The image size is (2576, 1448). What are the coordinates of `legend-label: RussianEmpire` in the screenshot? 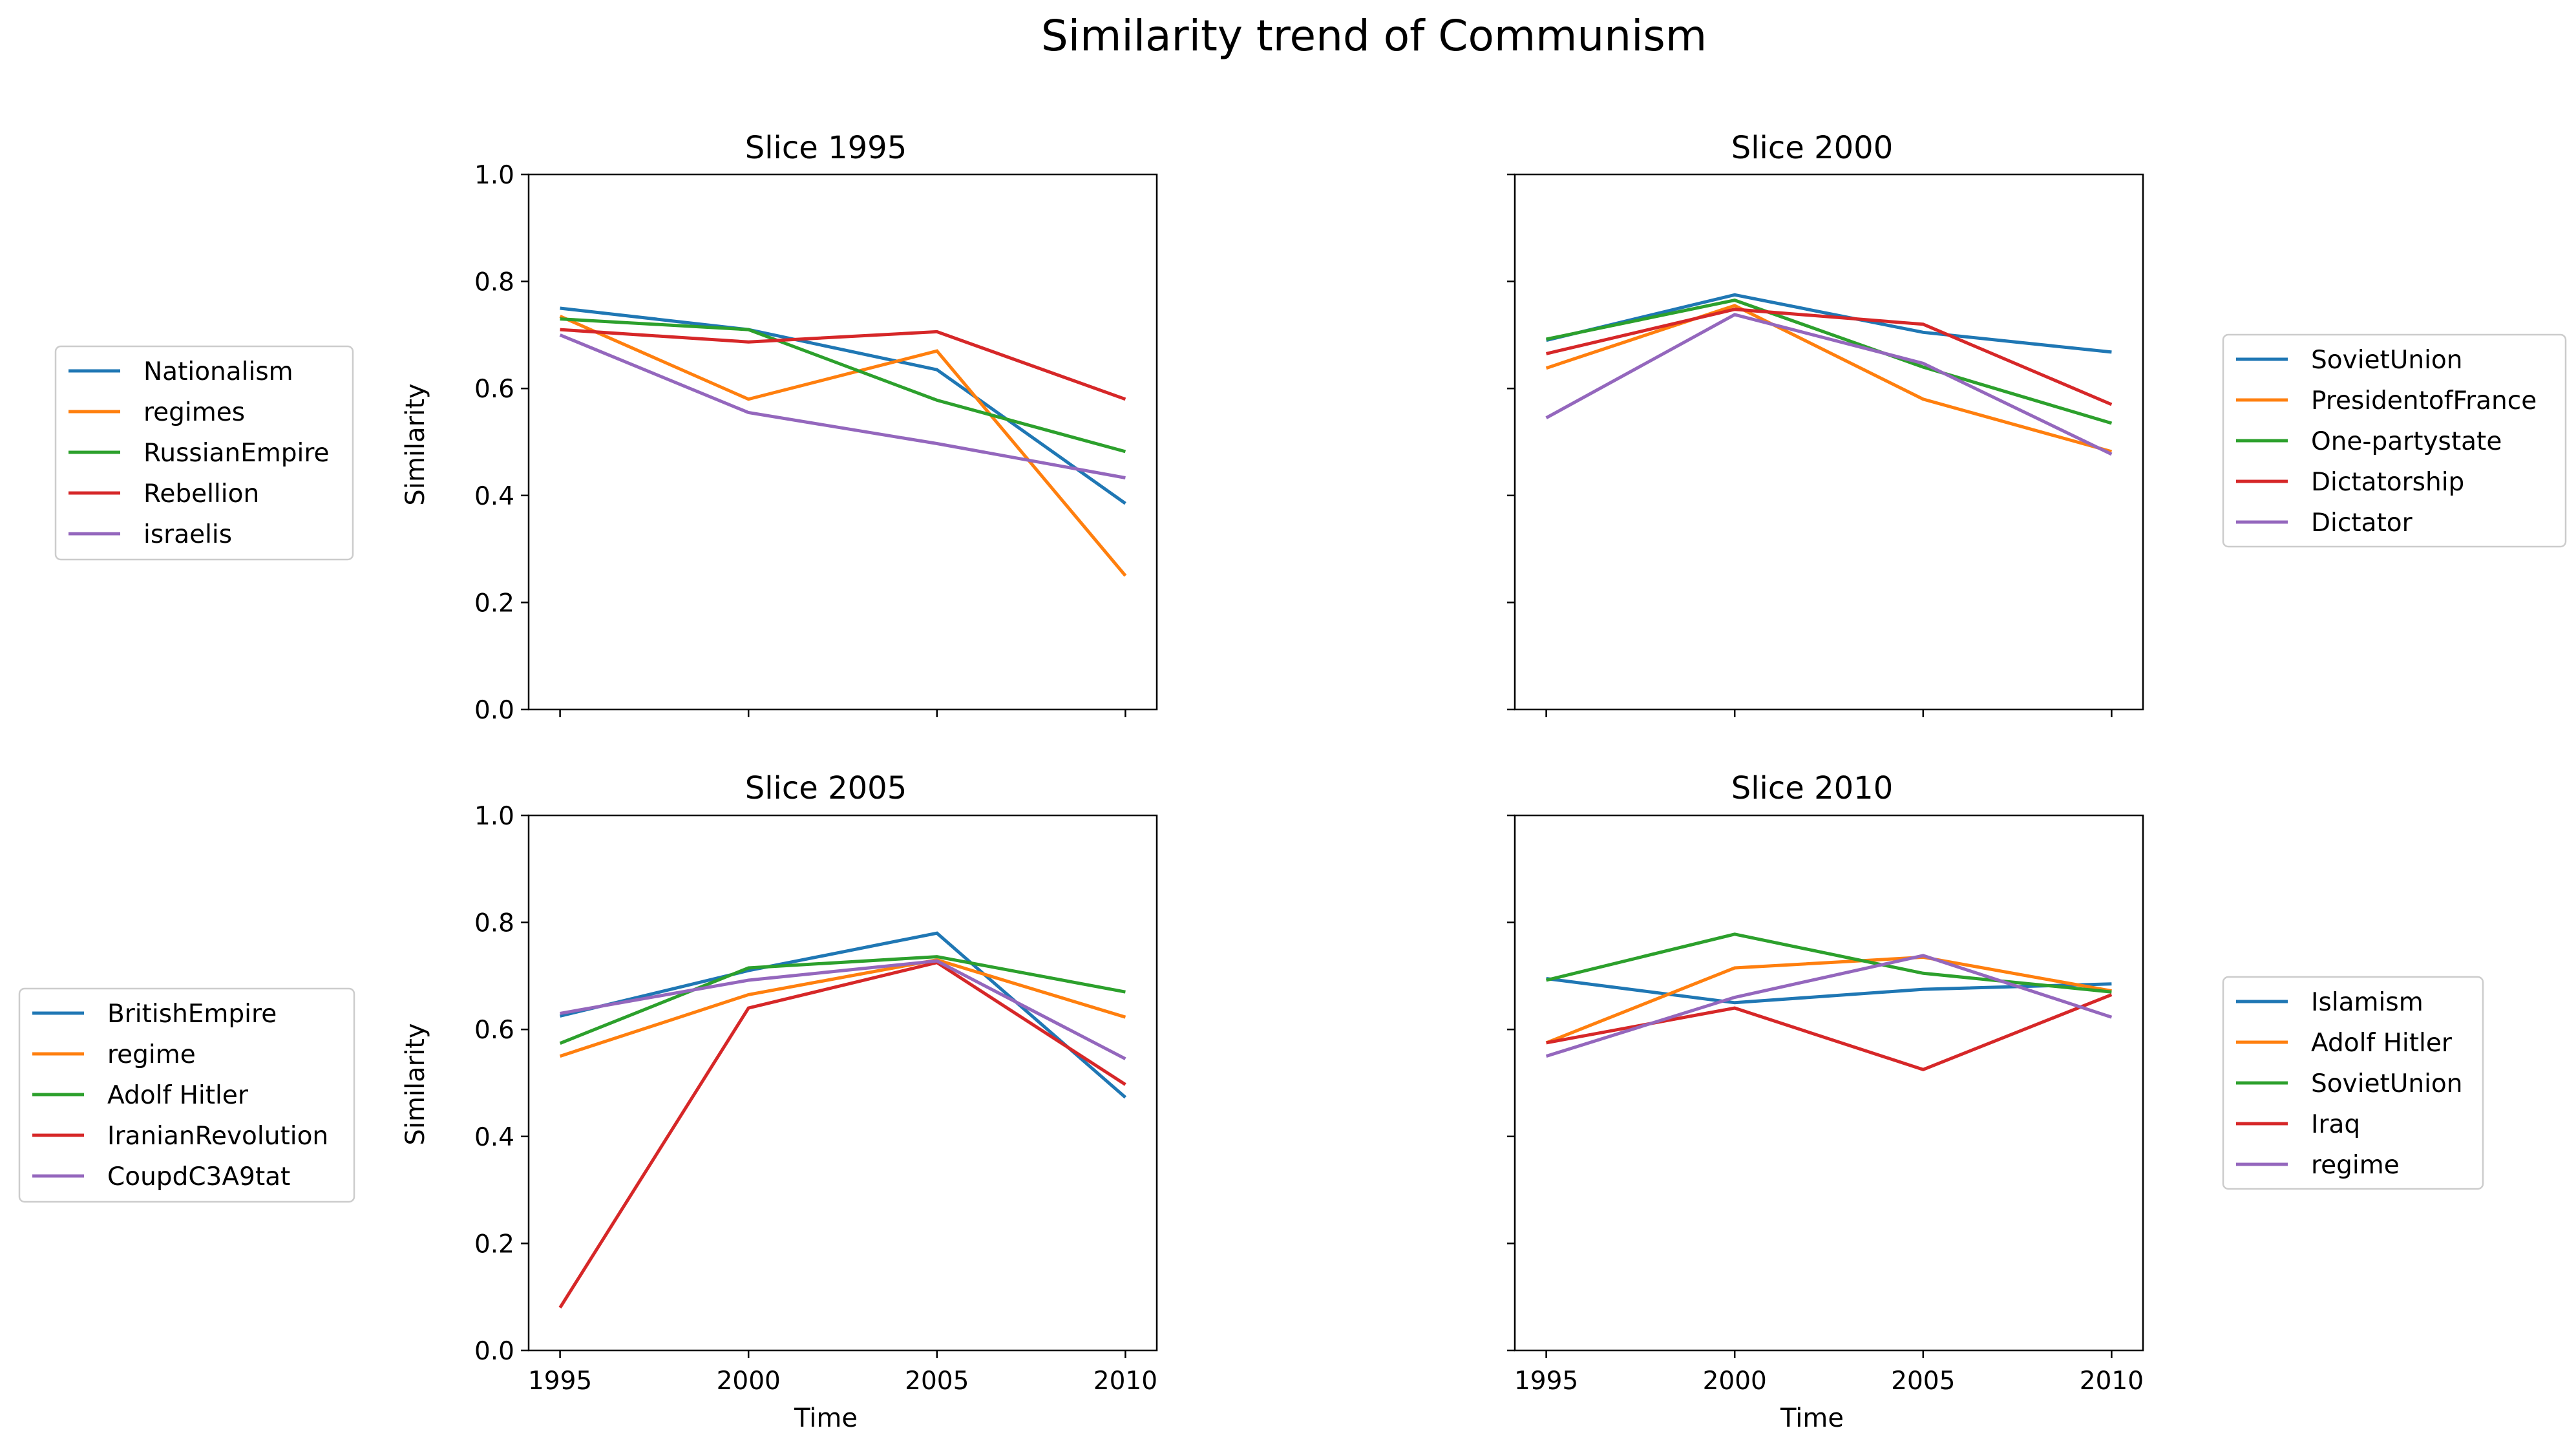 It's located at (236, 453).